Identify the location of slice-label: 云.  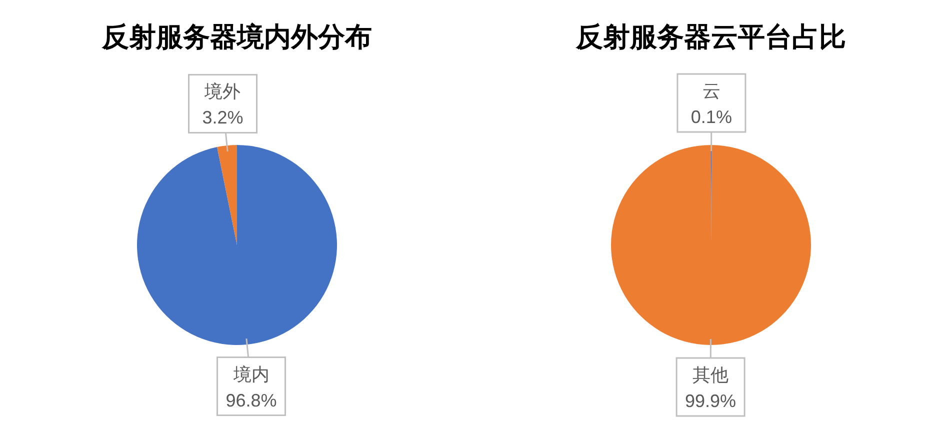
(711, 91).